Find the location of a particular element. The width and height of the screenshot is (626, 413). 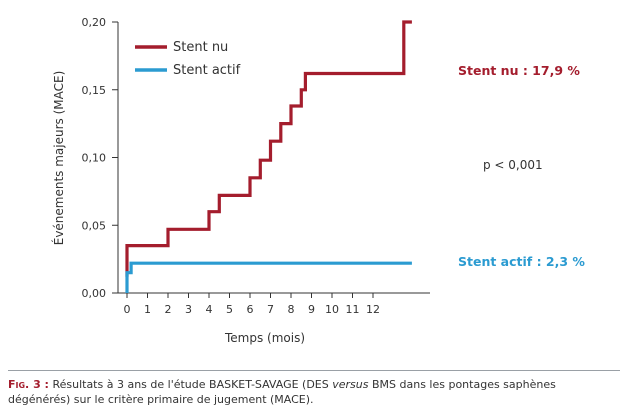

x-tick-label: 9 is located at coordinates (311, 309).